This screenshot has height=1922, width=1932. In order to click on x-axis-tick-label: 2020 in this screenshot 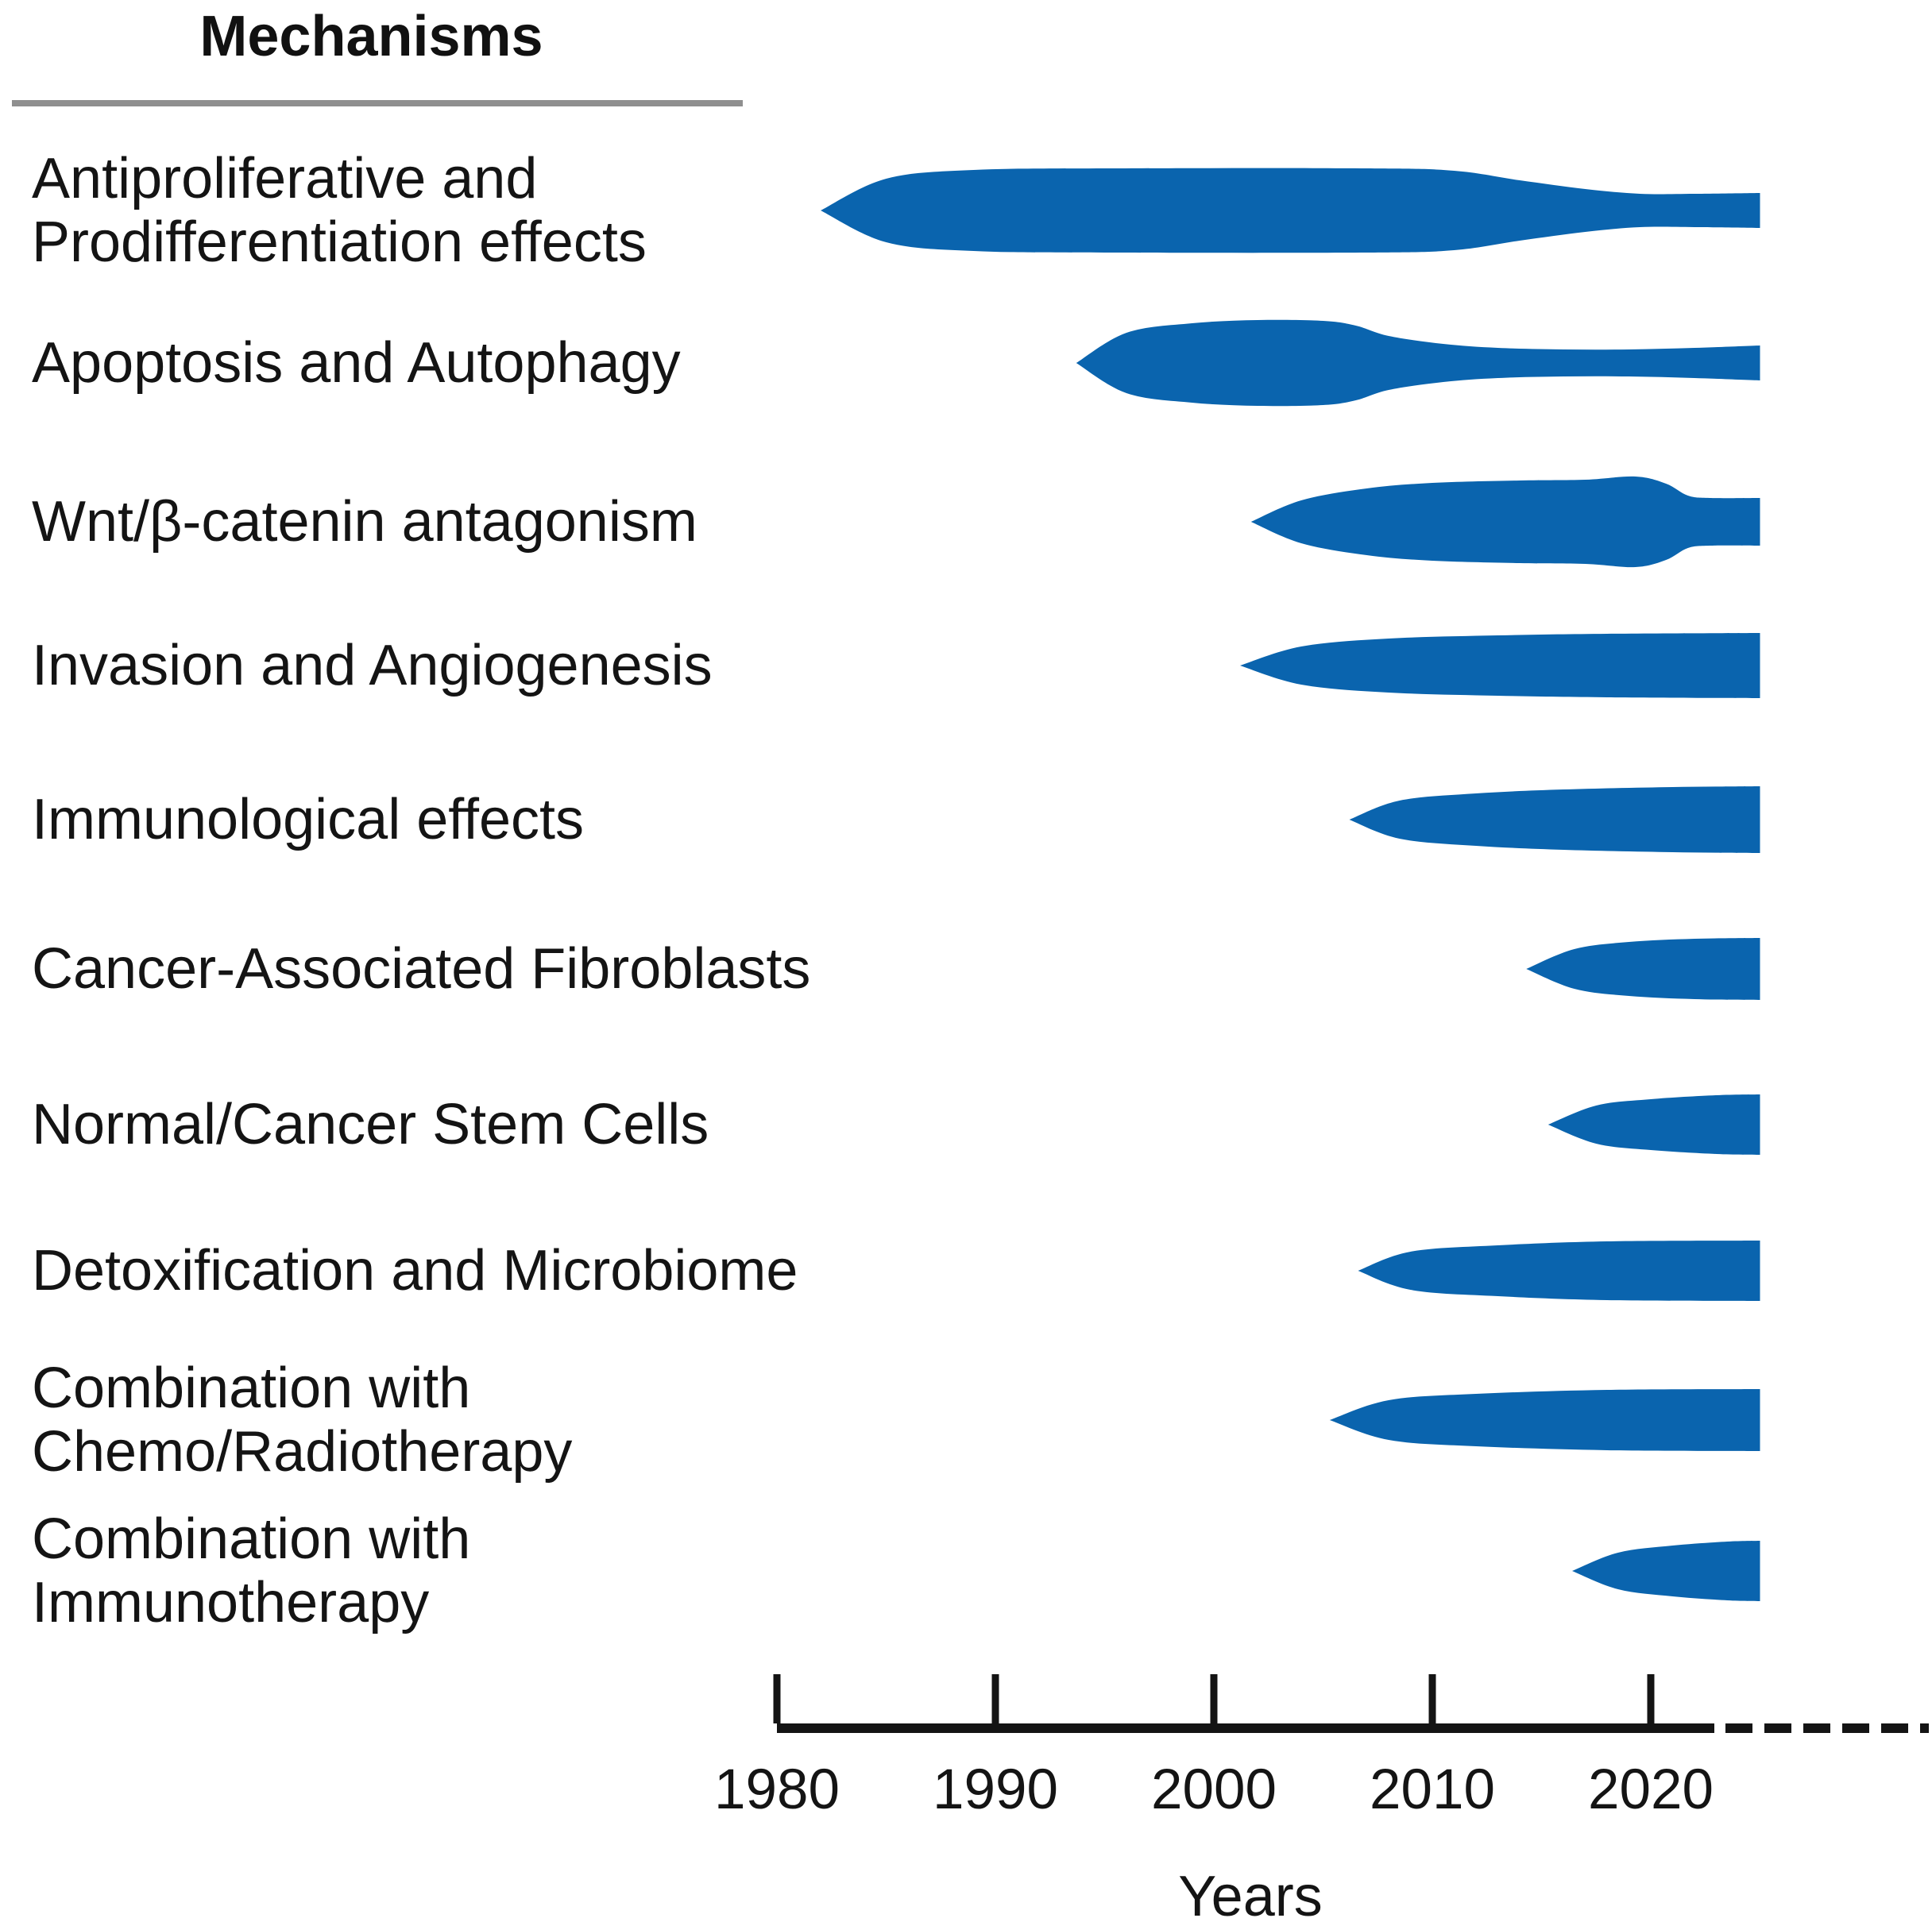, I will do `click(1651, 1789)`.